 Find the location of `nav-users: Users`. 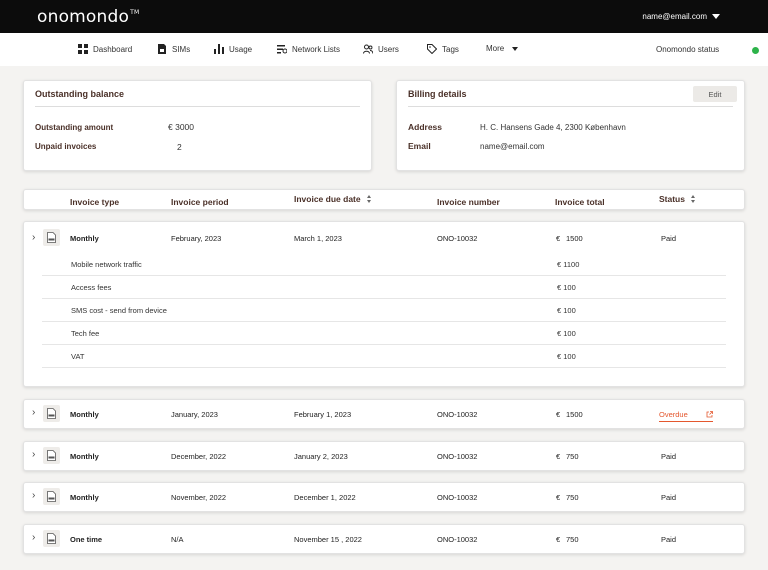

nav-users: Users is located at coordinates (381, 49).